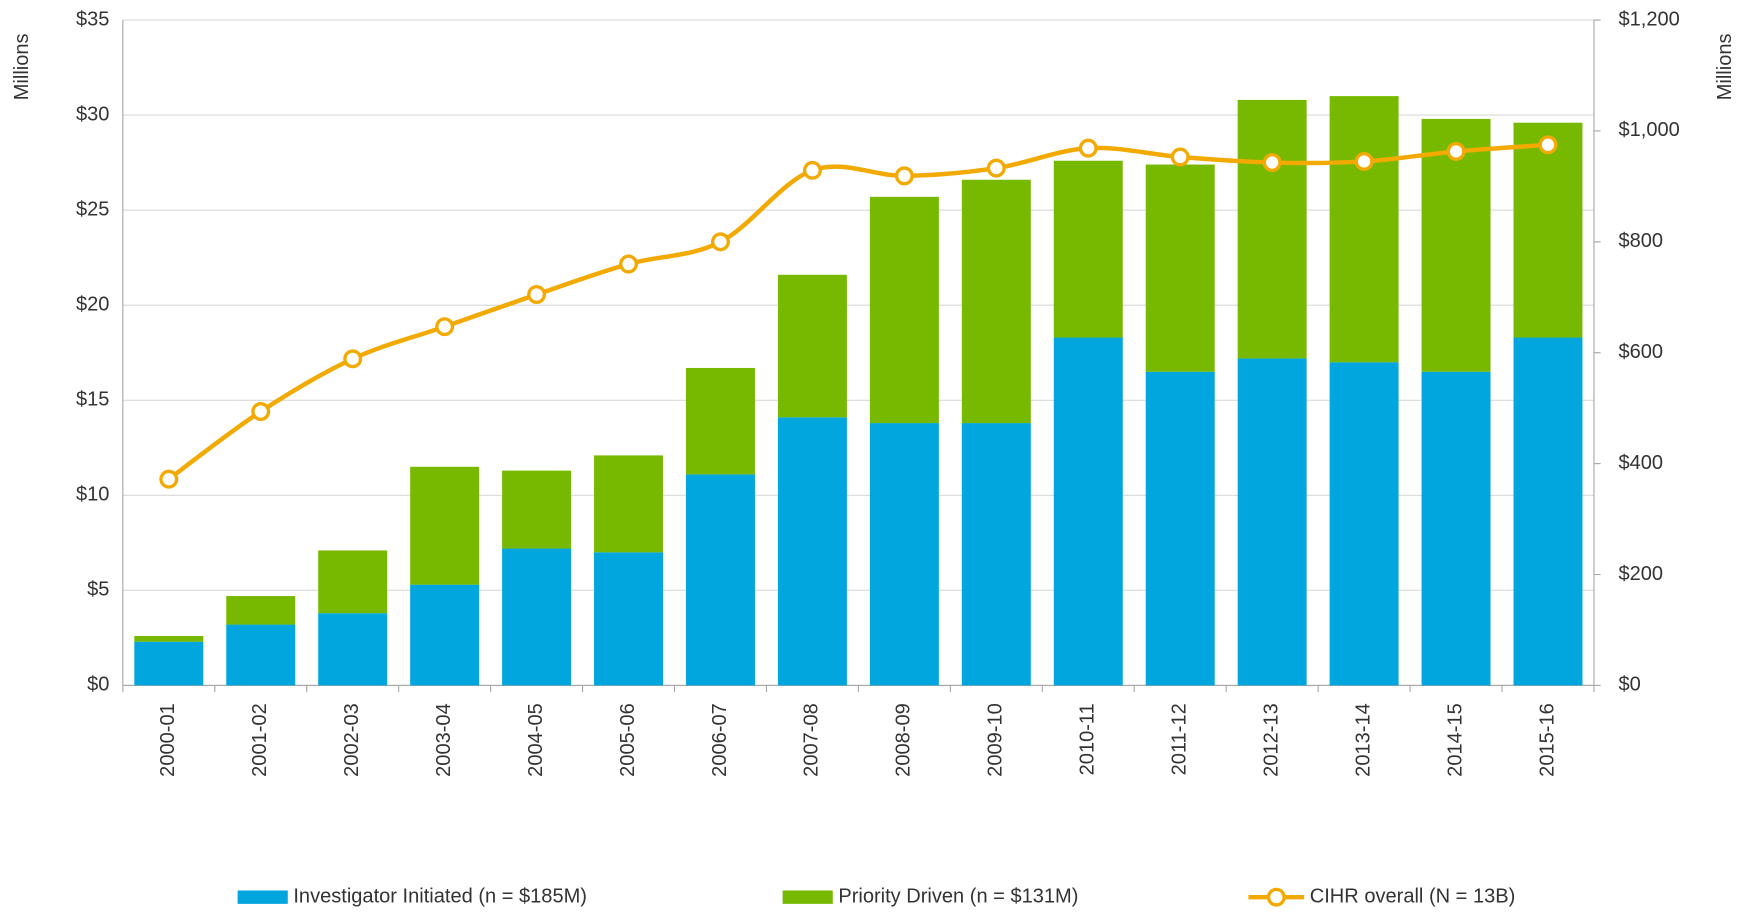  Describe the element at coordinates (812, 740) in the screenshot. I see `x-tick-label: 2007-08` at that location.